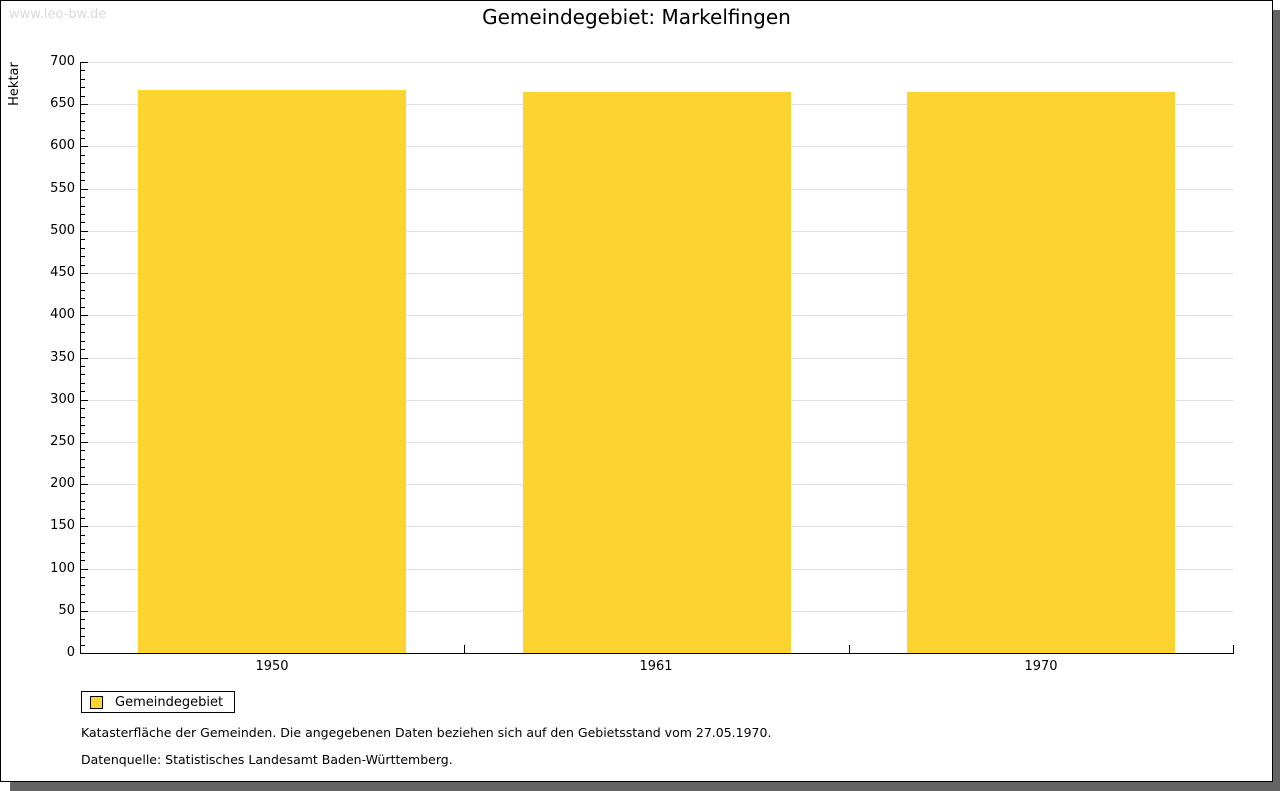 The width and height of the screenshot is (1280, 791). What do you see at coordinates (62, 525) in the screenshot?
I see `y-tick-label: 150` at bounding box center [62, 525].